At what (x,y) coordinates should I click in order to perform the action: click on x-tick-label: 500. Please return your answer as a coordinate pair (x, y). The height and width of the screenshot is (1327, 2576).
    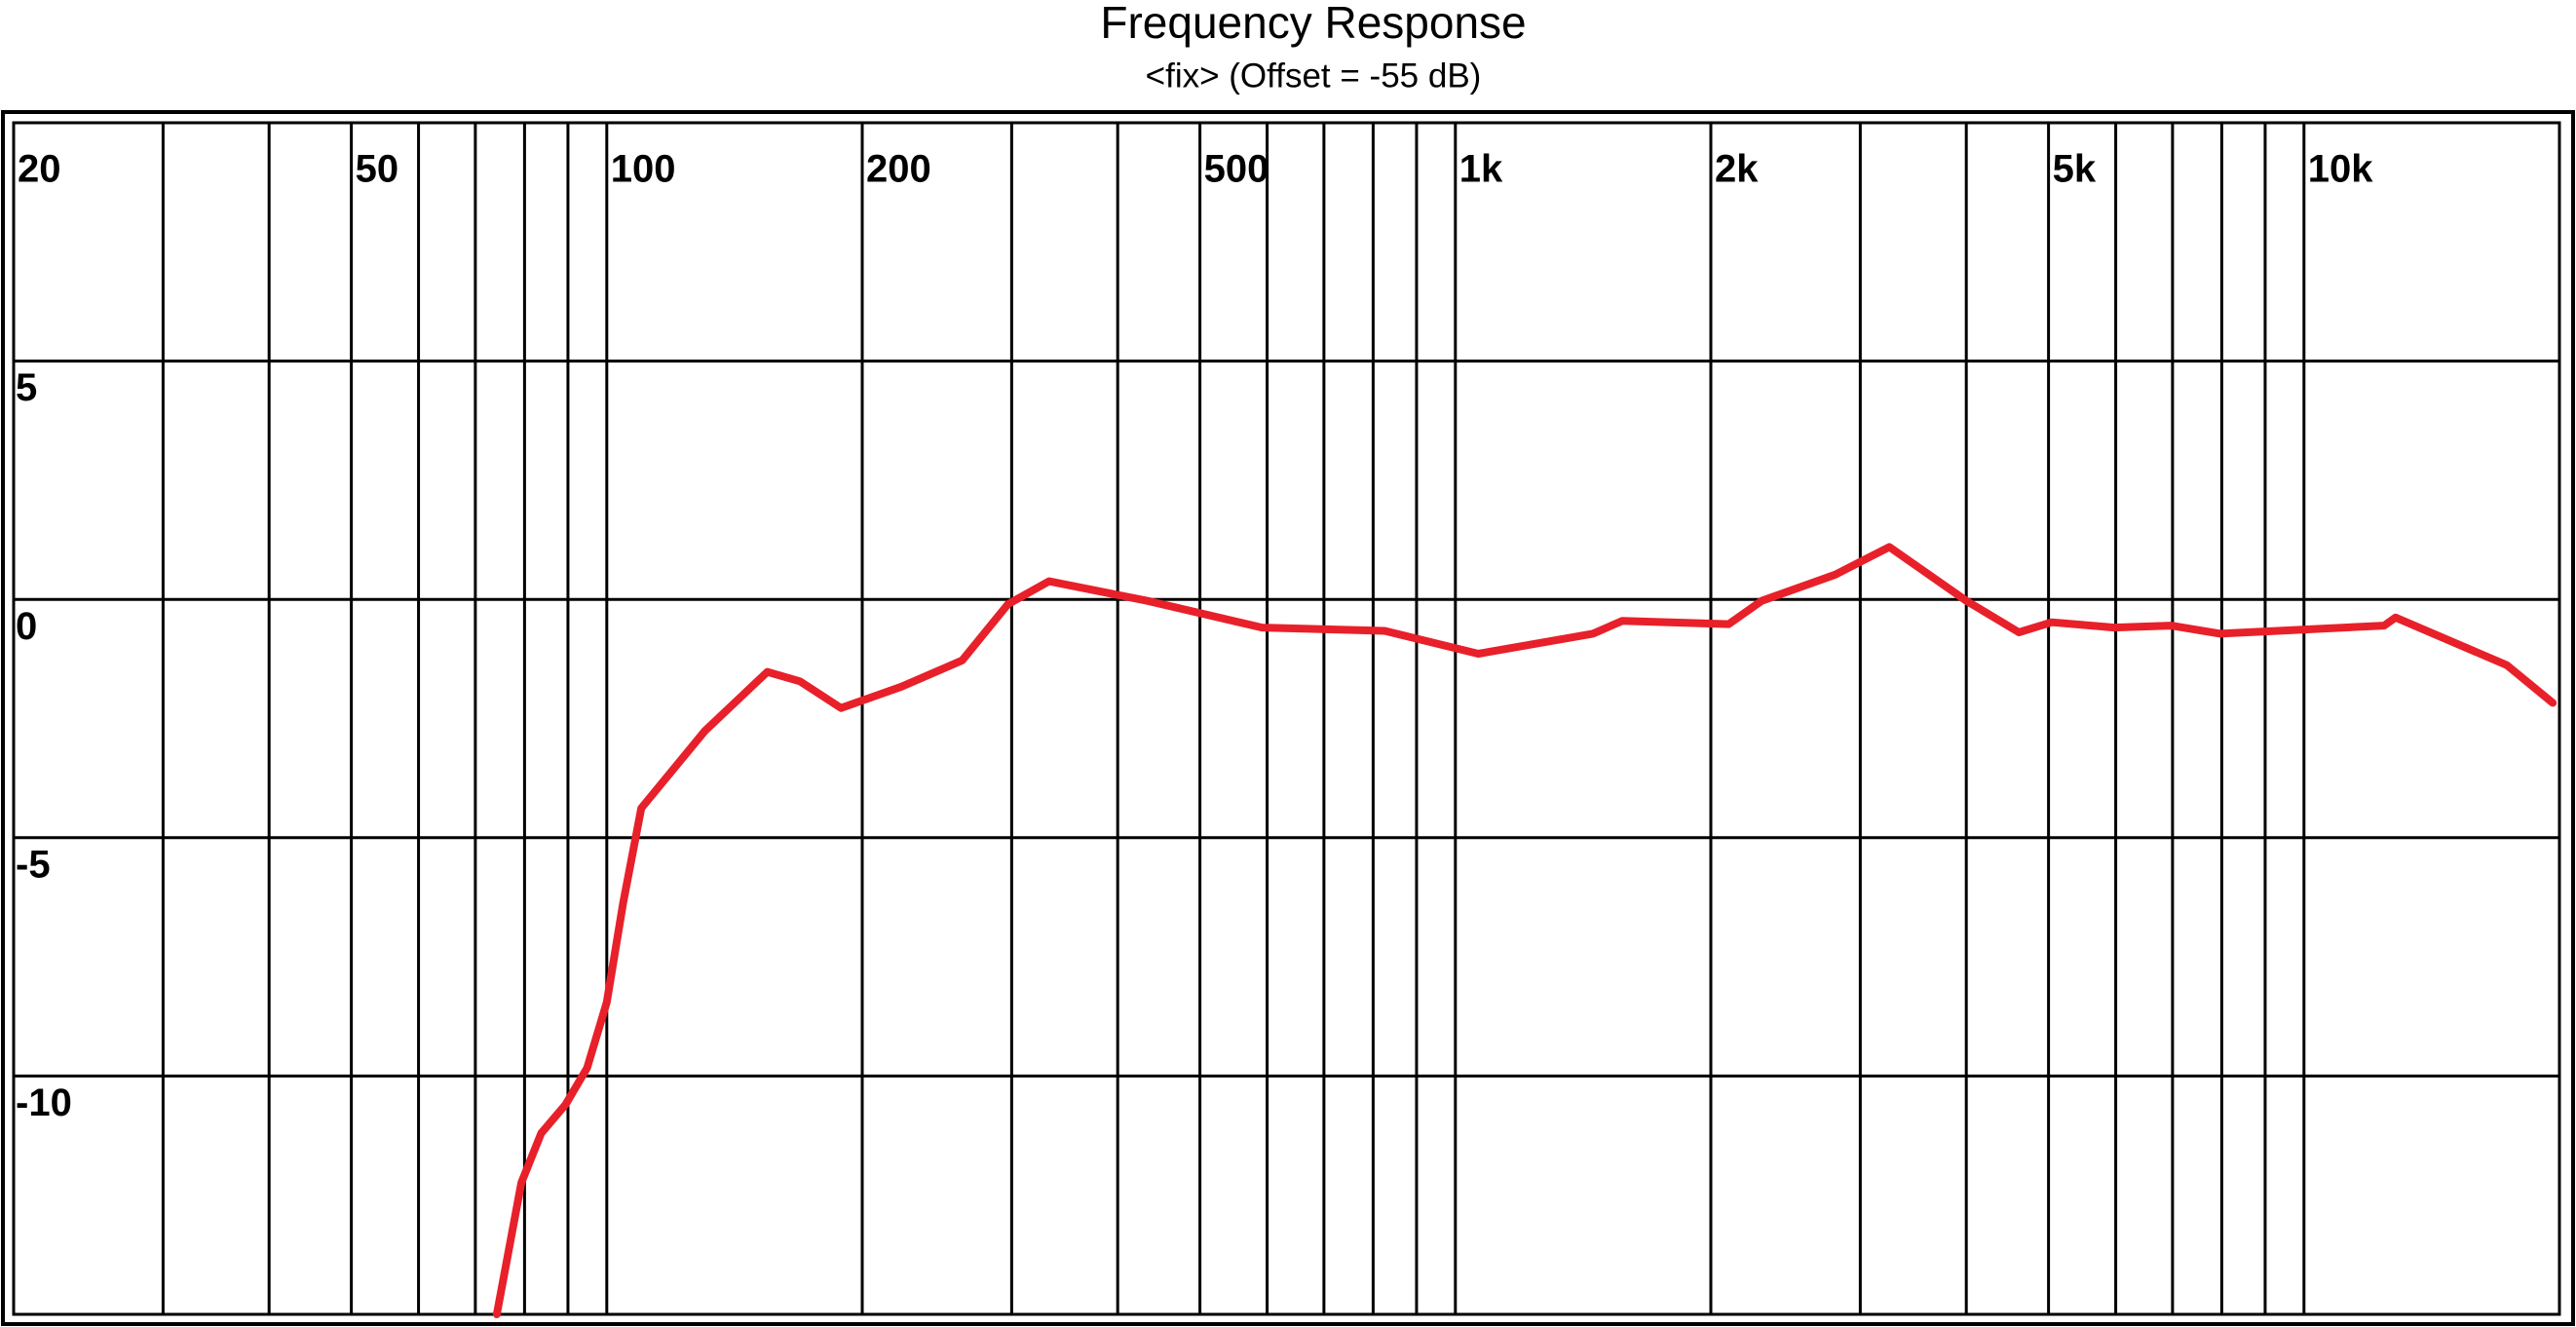
    Looking at the image, I should click on (1236, 169).